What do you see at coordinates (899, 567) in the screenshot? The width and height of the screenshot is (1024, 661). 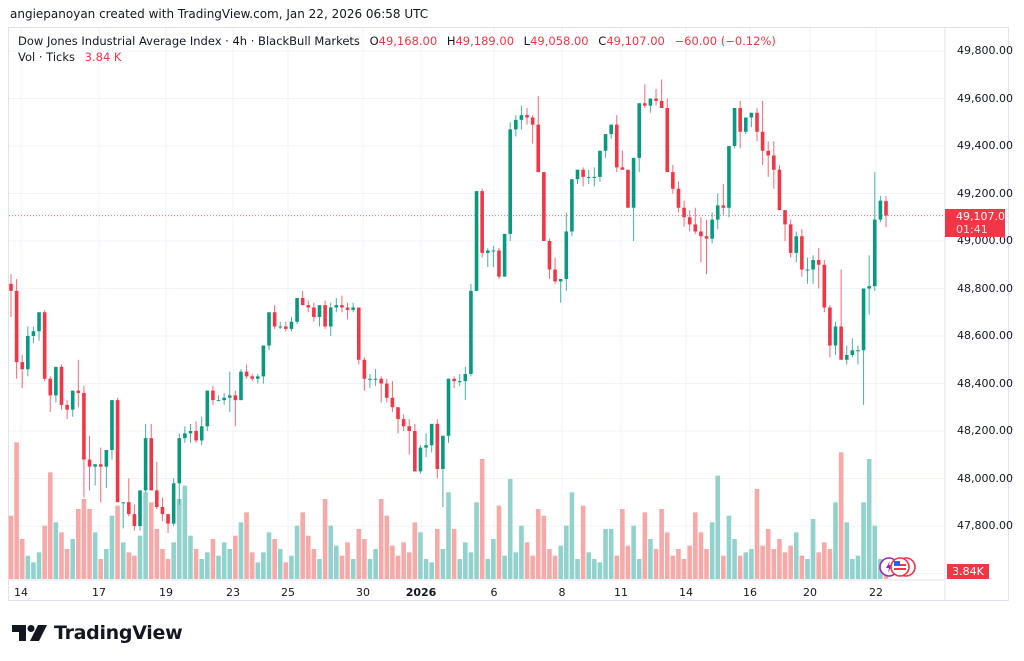 I see `economic-events-icons` at bounding box center [899, 567].